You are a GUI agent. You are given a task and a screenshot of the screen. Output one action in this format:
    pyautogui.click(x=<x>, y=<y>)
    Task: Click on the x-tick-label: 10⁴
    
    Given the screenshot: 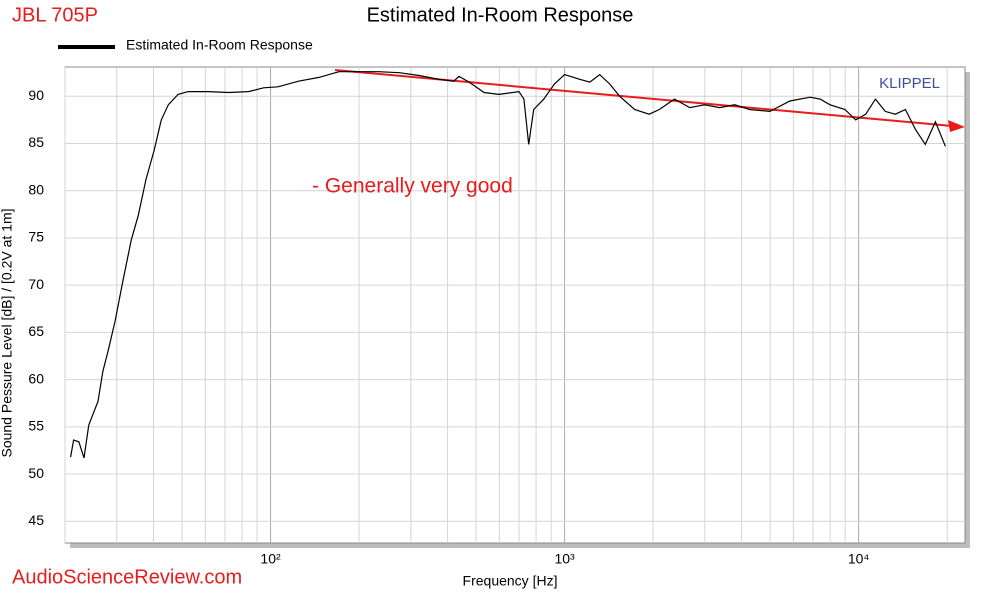 What is the action you would take?
    pyautogui.click(x=859, y=559)
    